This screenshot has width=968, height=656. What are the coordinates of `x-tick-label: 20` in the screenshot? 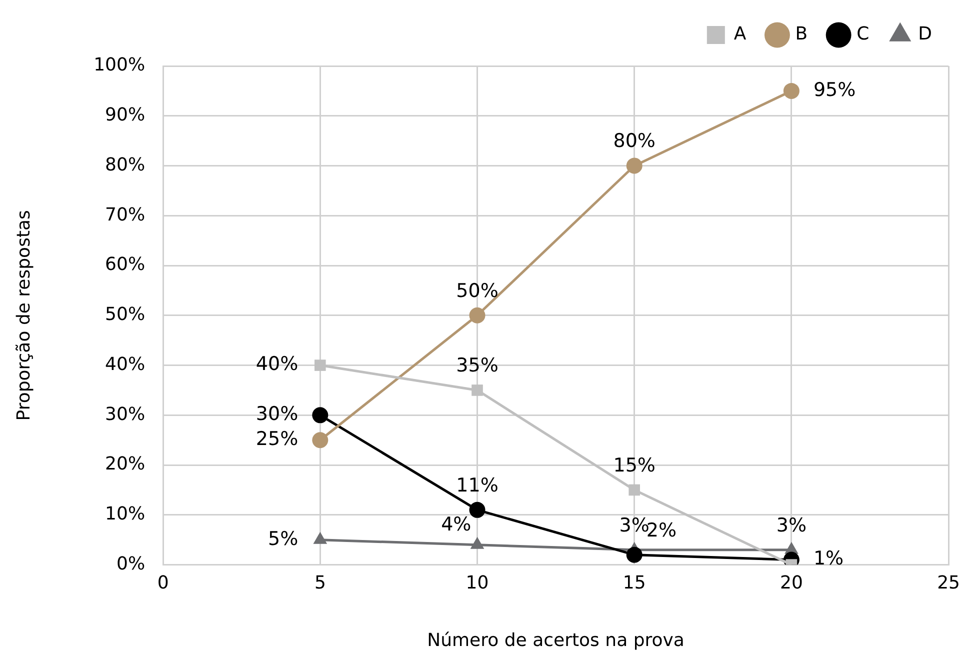 It's located at (791, 583).